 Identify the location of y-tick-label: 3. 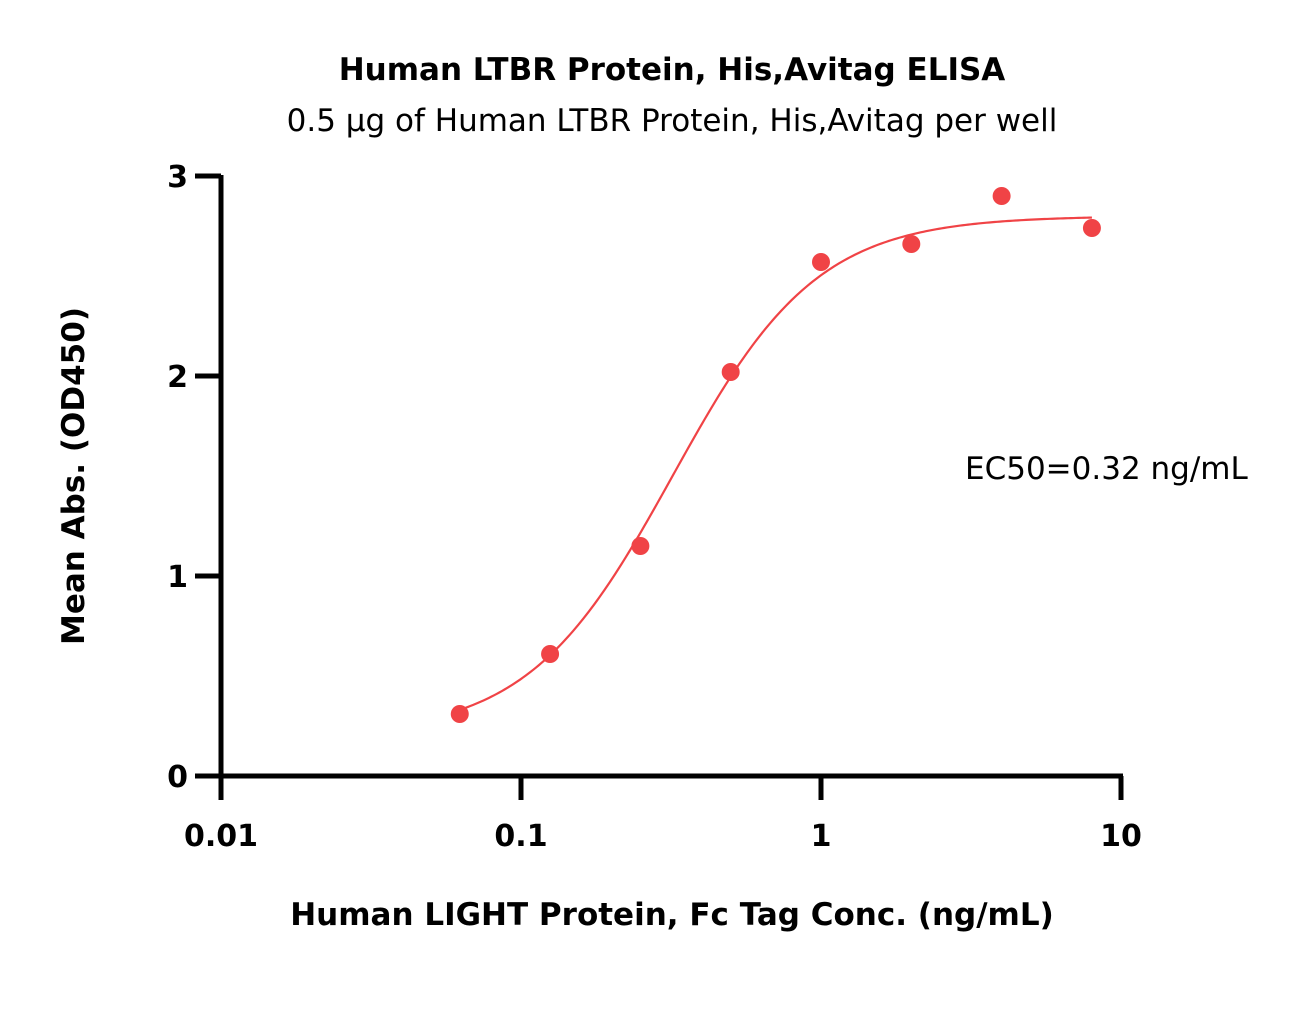
(177, 177).